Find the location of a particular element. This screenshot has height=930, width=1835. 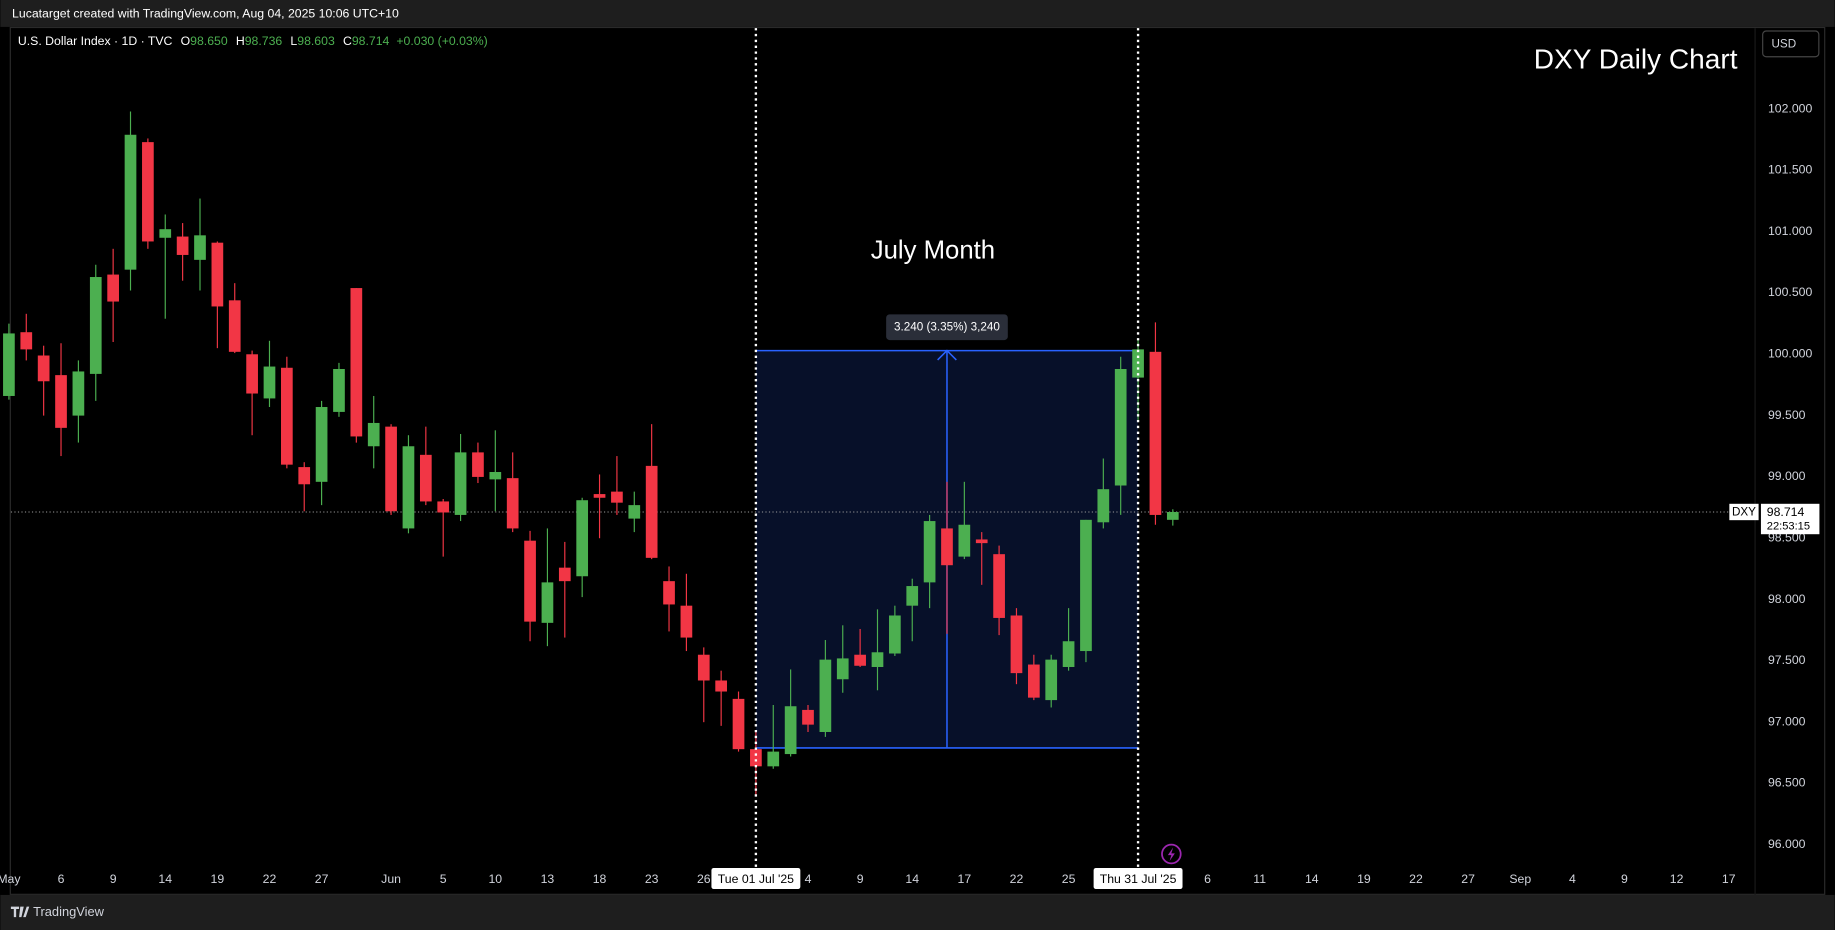

legend-key: H is located at coordinates (240, 41).